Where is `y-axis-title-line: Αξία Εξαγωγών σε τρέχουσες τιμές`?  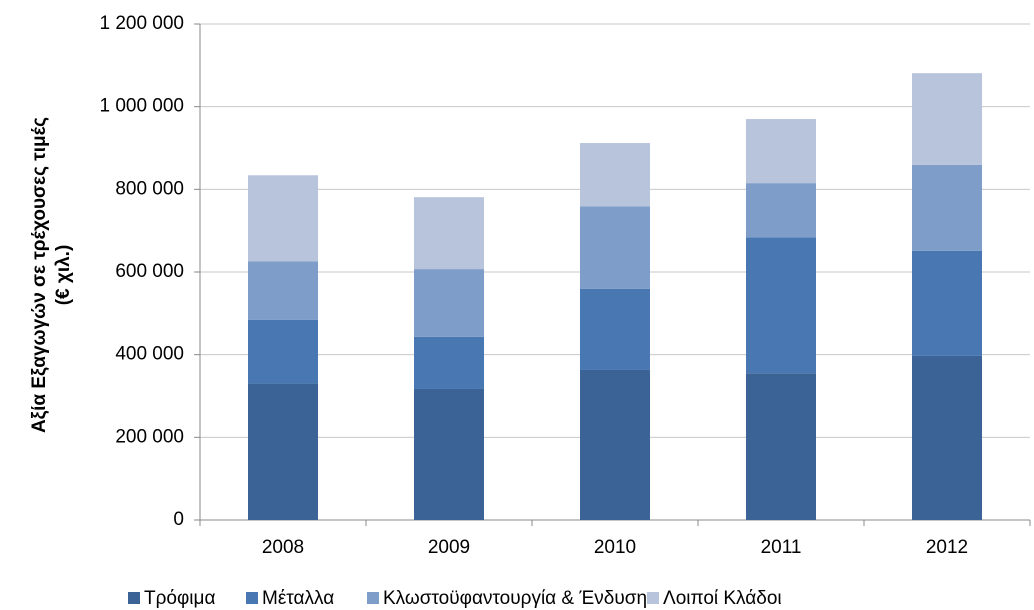 y-axis-title-line: Αξία Εξαγωγών σε τρέχουσες τιμές is located at coordinates (39, 275).